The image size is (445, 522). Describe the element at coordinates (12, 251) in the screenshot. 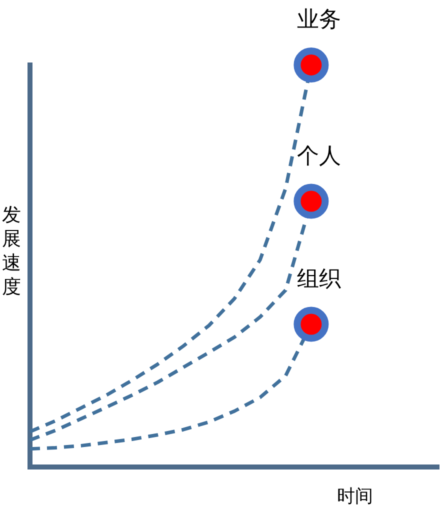

I see `y-axis-title: 发展速度` at that location.